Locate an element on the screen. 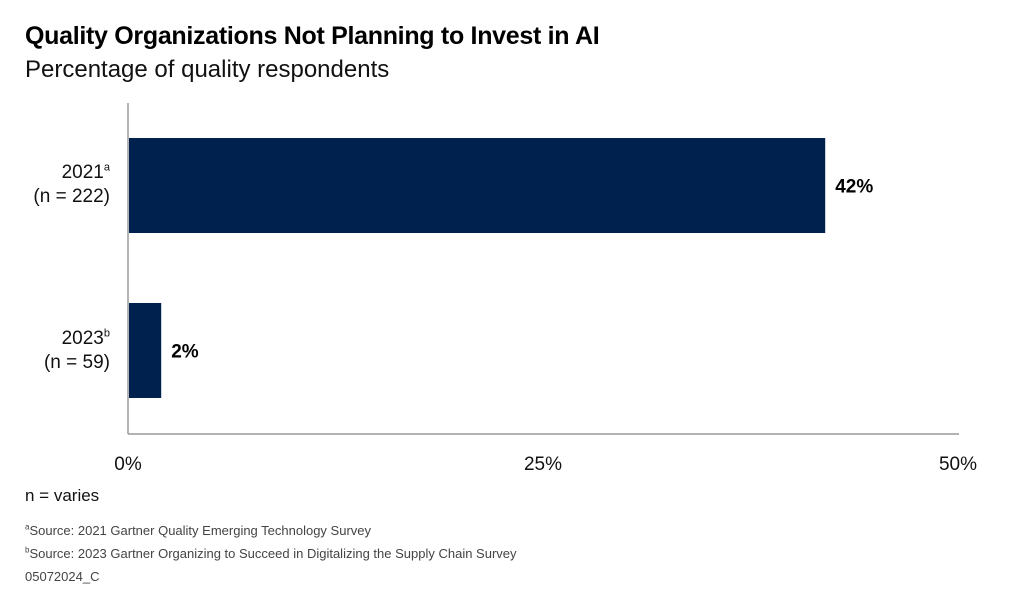 This screenshot has width=1024, height=609. x-tick-label: 0% is located at coordinates (128, 464).